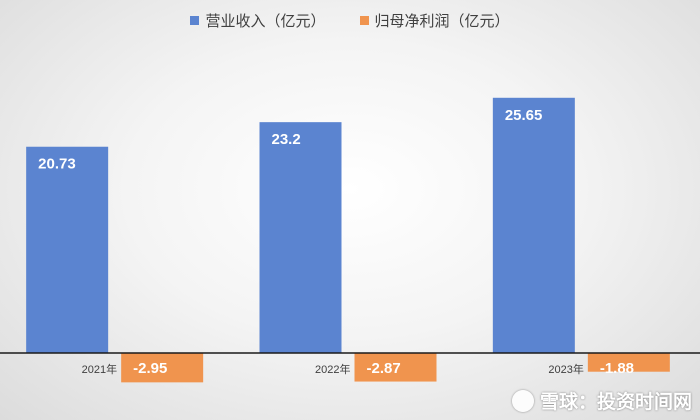 This screenshot has width=700, height=420. I want to click on legend-label-net-profit: 归母净利润（亿元）, so click(442, 21).